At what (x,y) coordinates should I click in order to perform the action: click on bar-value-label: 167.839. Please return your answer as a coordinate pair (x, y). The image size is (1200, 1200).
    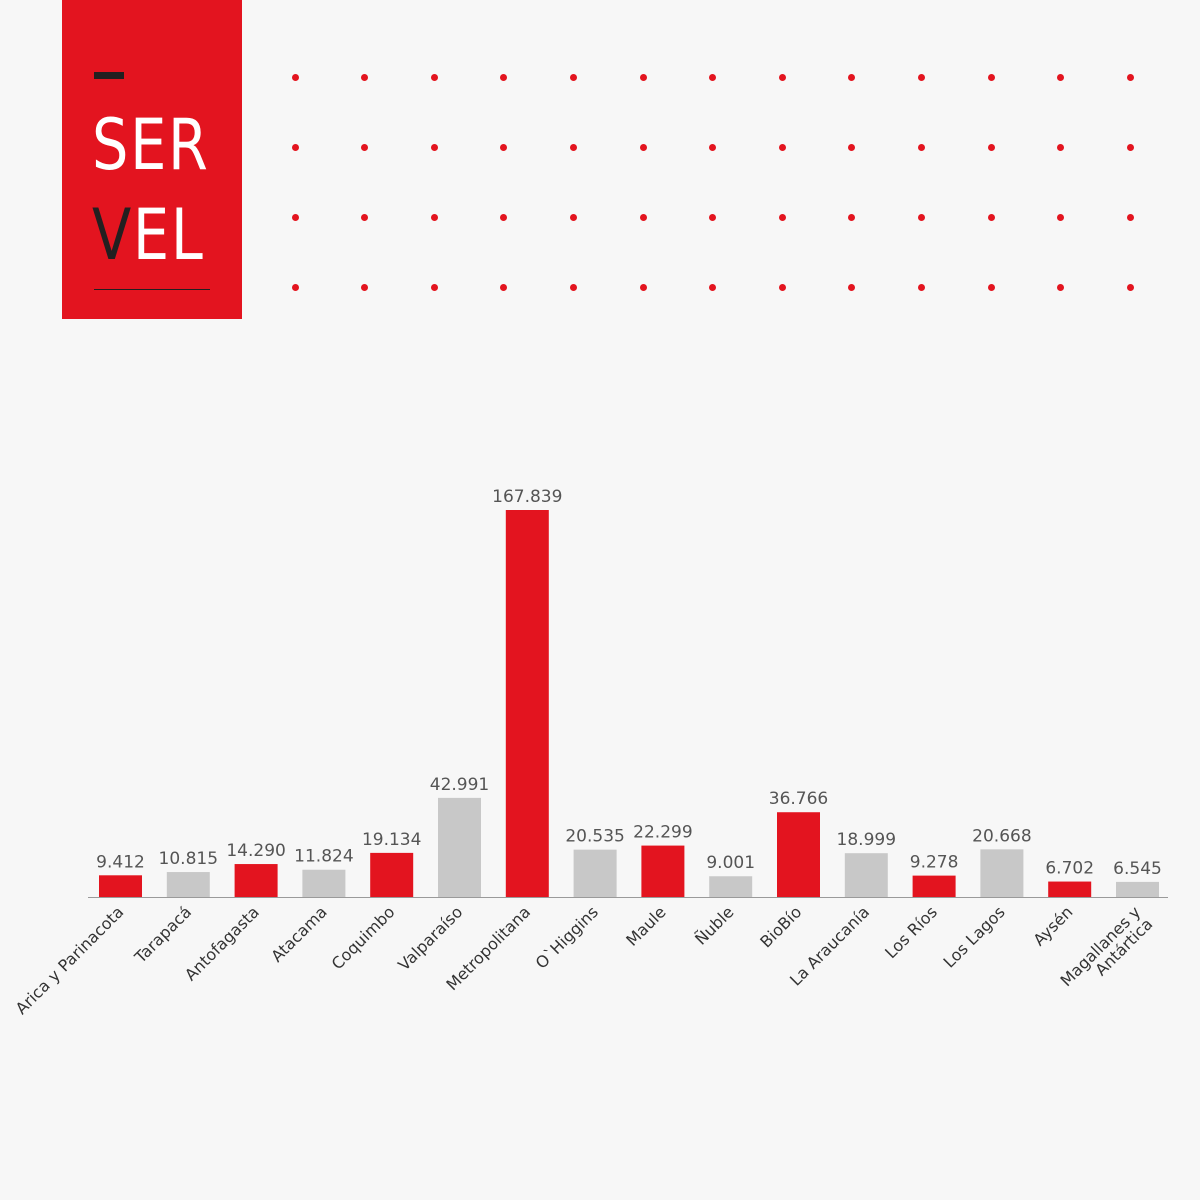
    Looking at the image, I should click on (527, 497).